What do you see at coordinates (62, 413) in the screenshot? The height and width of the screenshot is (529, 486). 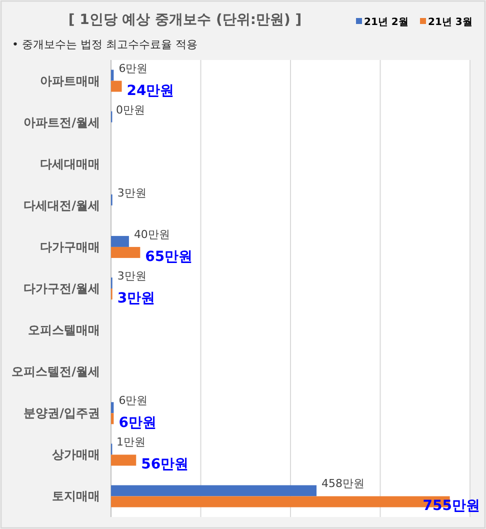 I see `category: 분양권/입주권` at bounding box center [62, 413].